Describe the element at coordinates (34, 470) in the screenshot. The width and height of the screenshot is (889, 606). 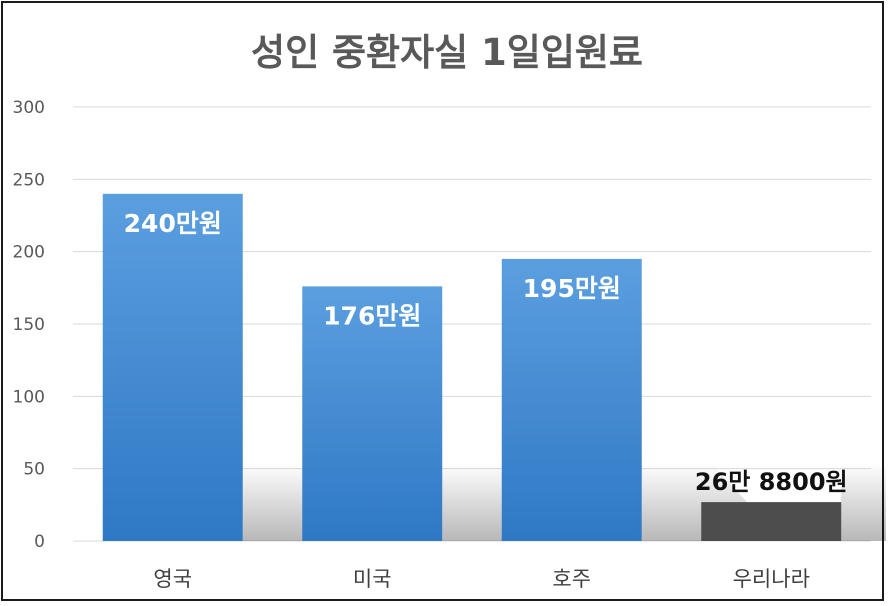
I see `y-tick-label: 50` at that location.